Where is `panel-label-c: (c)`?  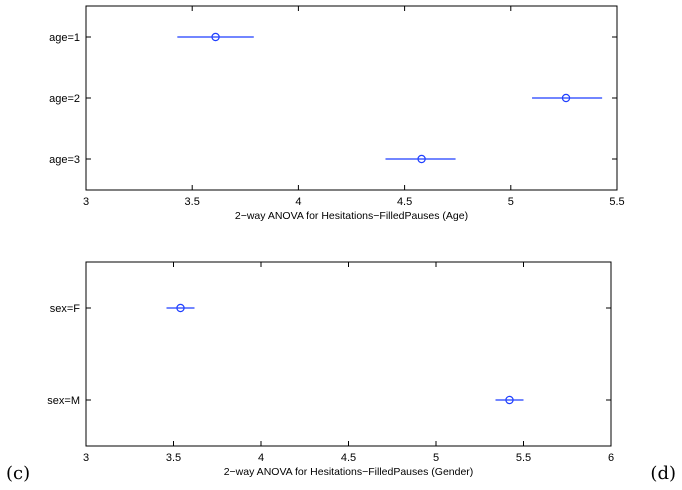 panel-label-c: (c) is located at coordinates (18, 473).